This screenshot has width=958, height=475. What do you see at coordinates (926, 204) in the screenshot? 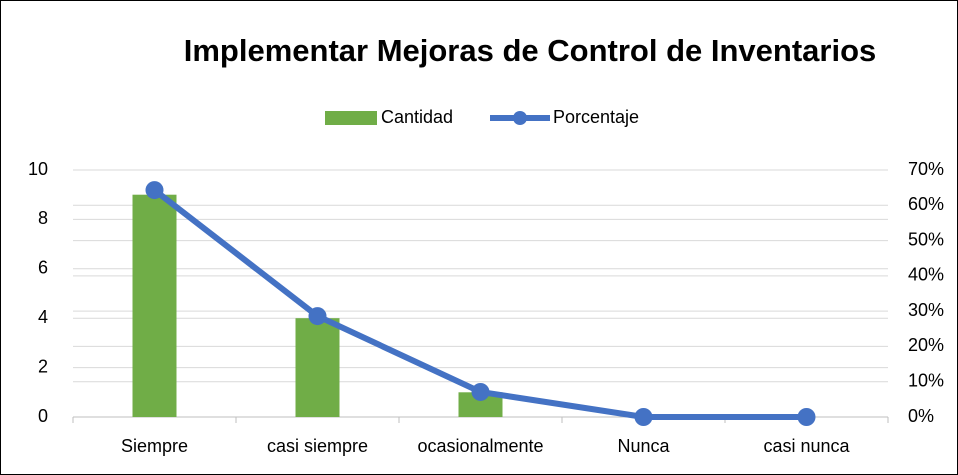
I see `y2-tick-label: 60%` at bounding box center [926, 204].